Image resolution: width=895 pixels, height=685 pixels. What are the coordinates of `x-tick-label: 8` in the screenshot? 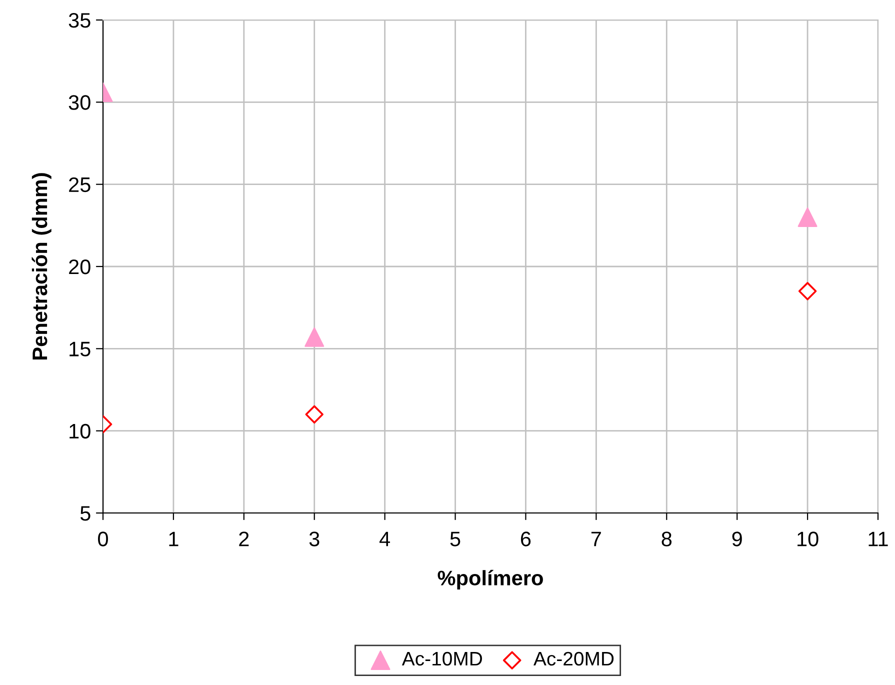 It's located at (667, 539).